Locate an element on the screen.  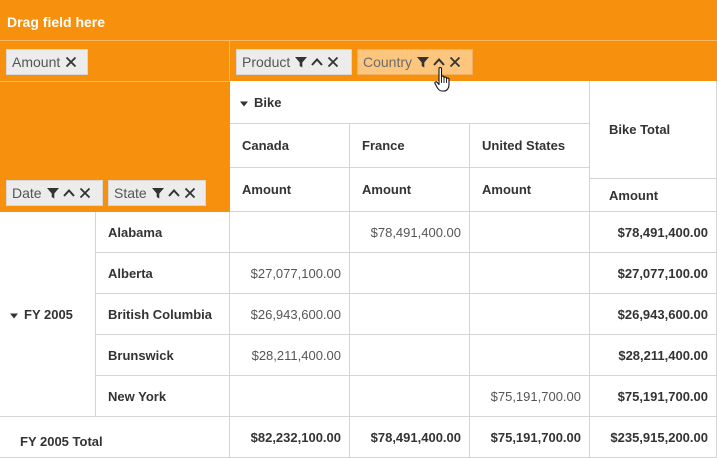
hand-pointer-cursor-icon is located at coordinates (443, 80).